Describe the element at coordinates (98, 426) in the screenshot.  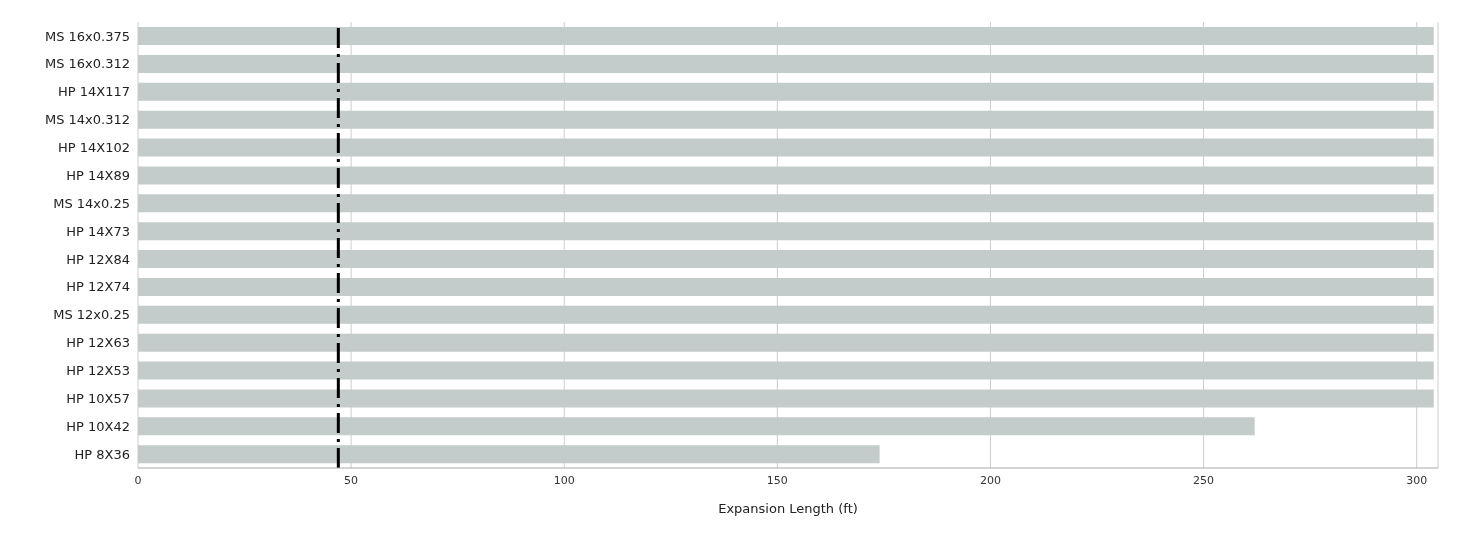
I see `y-tick-label: HP 10X42` at that location.